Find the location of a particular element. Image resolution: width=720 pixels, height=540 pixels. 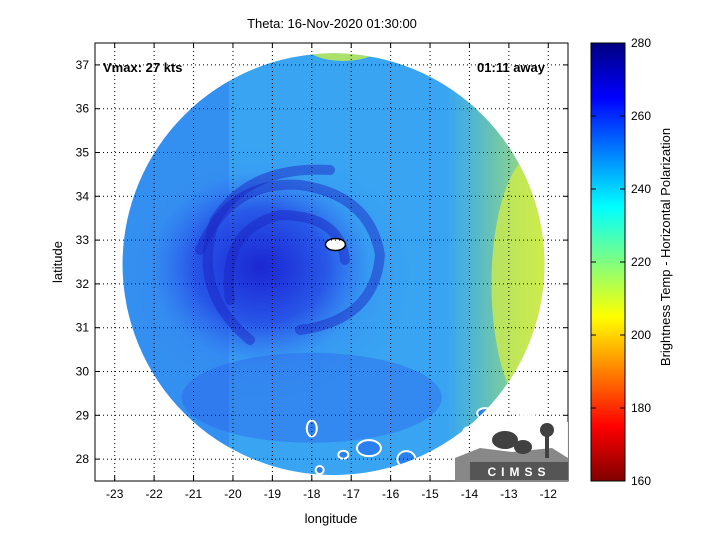

colorbar-tick-label: 240 is located at coordinates (641, 189).